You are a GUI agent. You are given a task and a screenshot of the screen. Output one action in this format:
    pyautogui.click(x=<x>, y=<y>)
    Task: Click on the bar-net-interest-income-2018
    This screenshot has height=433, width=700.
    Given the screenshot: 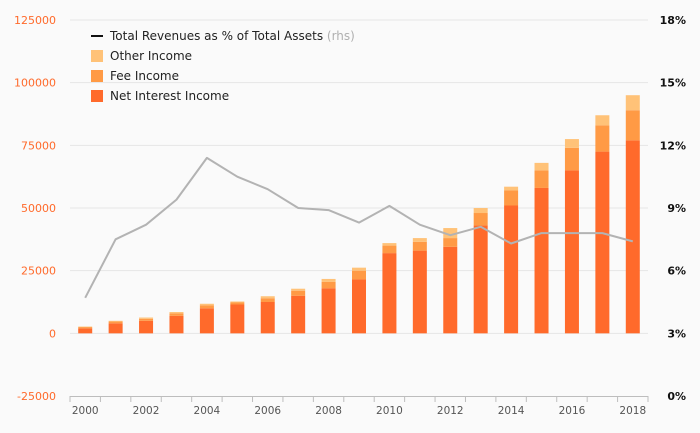 What is the action you would take?
    pyautogui.click(x=632, y=237)
    